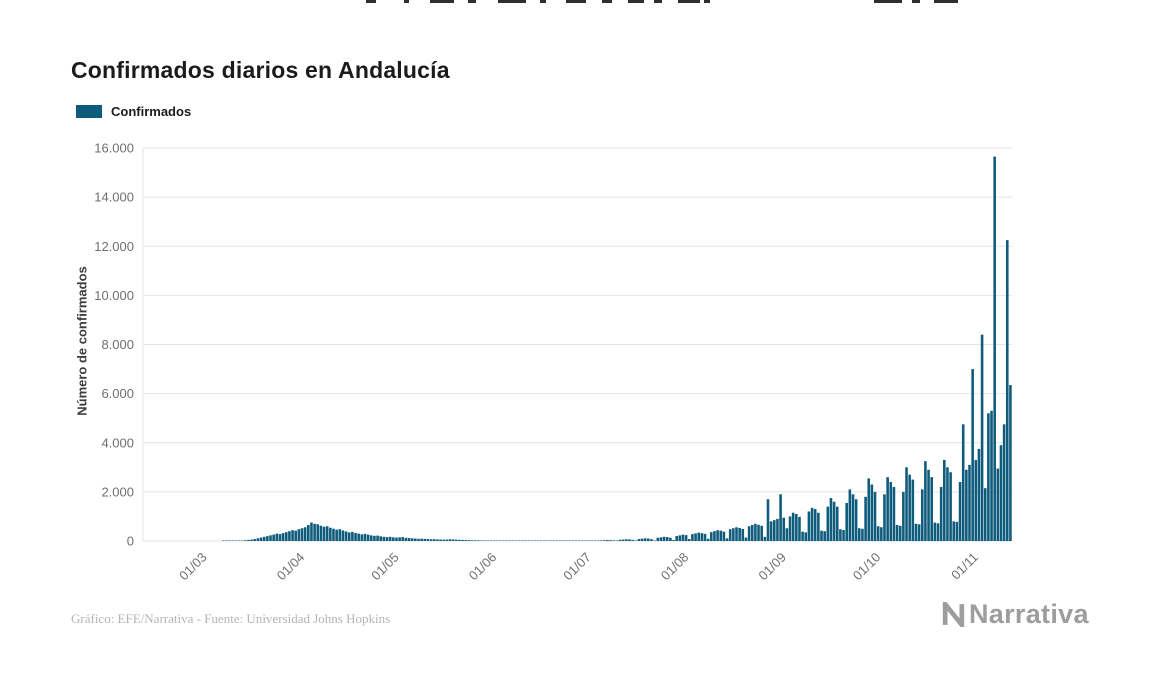 Image resolution: width=1157 pixels, height=674 pixels. I want to click on x-tick-label: 01/09, so click(772, 567).